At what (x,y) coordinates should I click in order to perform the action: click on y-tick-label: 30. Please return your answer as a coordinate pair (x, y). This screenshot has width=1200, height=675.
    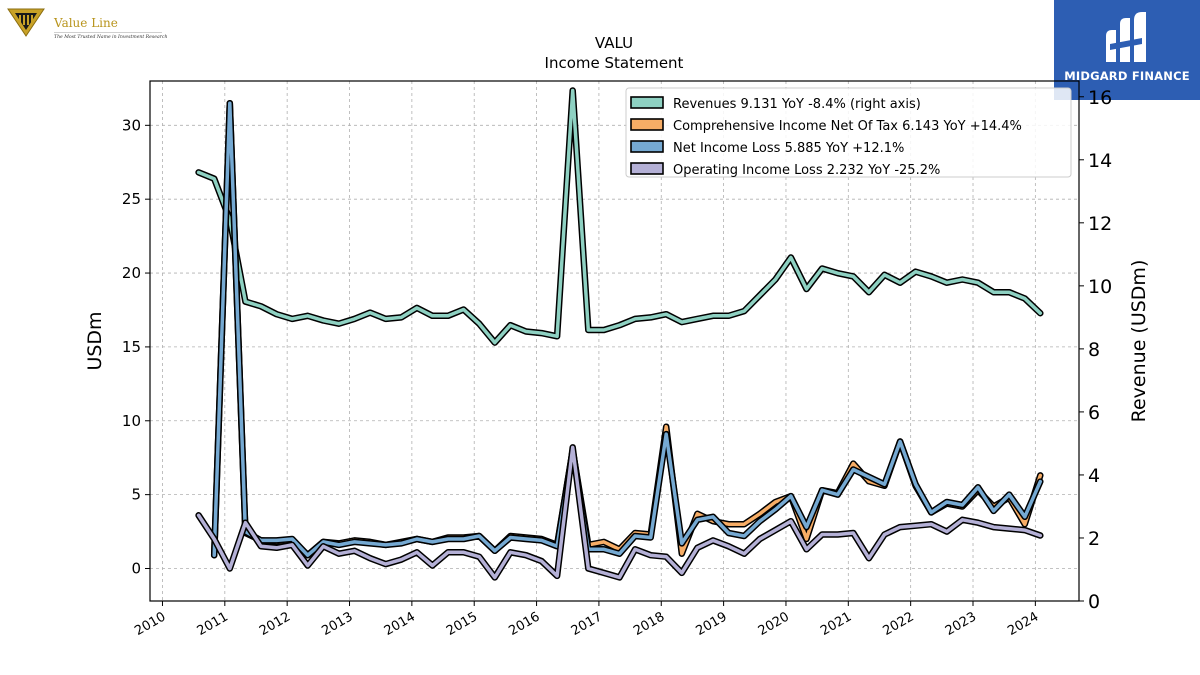
    Looking at the image, I should click on (131, 125).